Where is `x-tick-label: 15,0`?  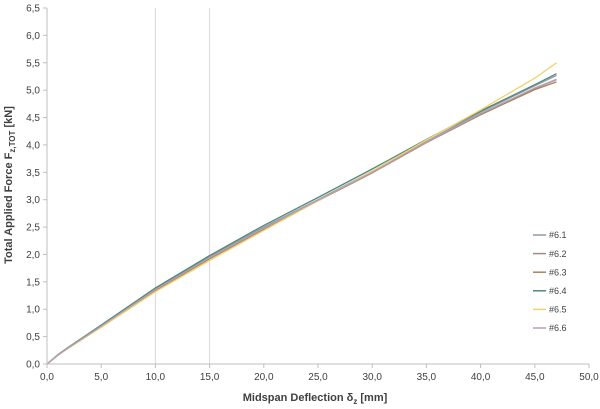 x-tick-label: 15,0 is located at coordinates (210, 377).